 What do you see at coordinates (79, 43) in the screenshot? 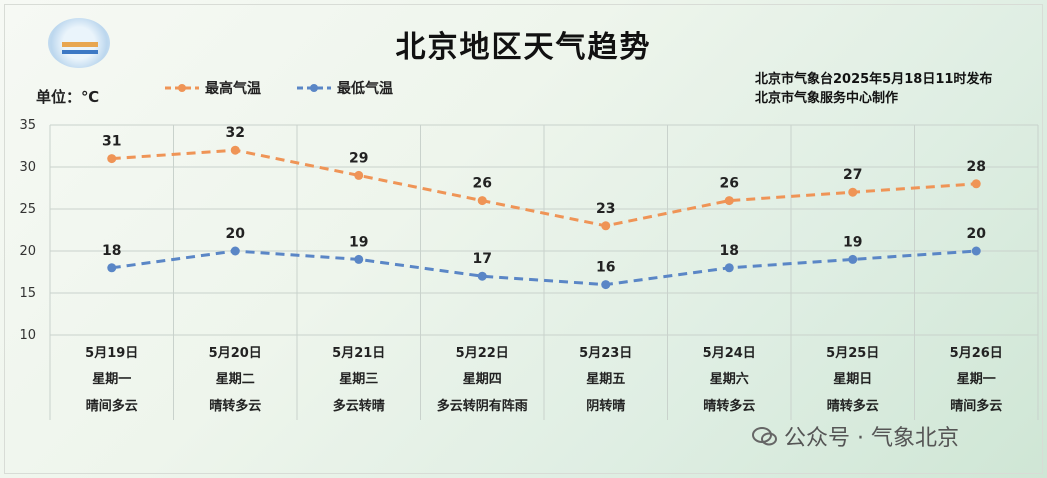
I see `meteorological-logo` at bounding box center [79, 43].